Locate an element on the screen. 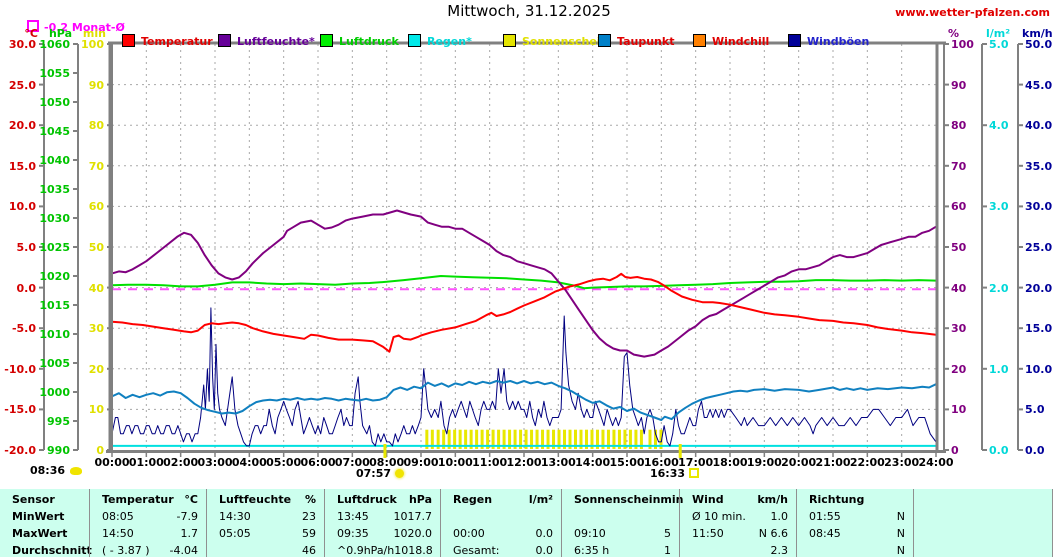 This screenshot has width=1058, height=559. table-cell: Sensor is located at coordinates (33, 499).